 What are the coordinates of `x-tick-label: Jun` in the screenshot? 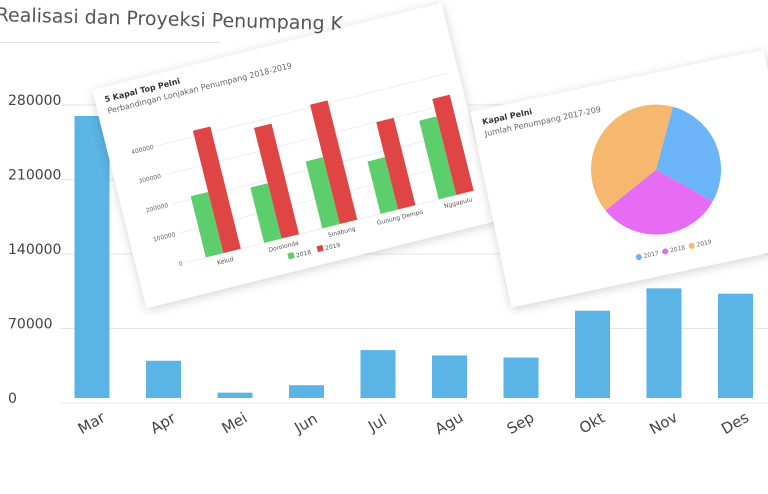 It's located at (305, 423).